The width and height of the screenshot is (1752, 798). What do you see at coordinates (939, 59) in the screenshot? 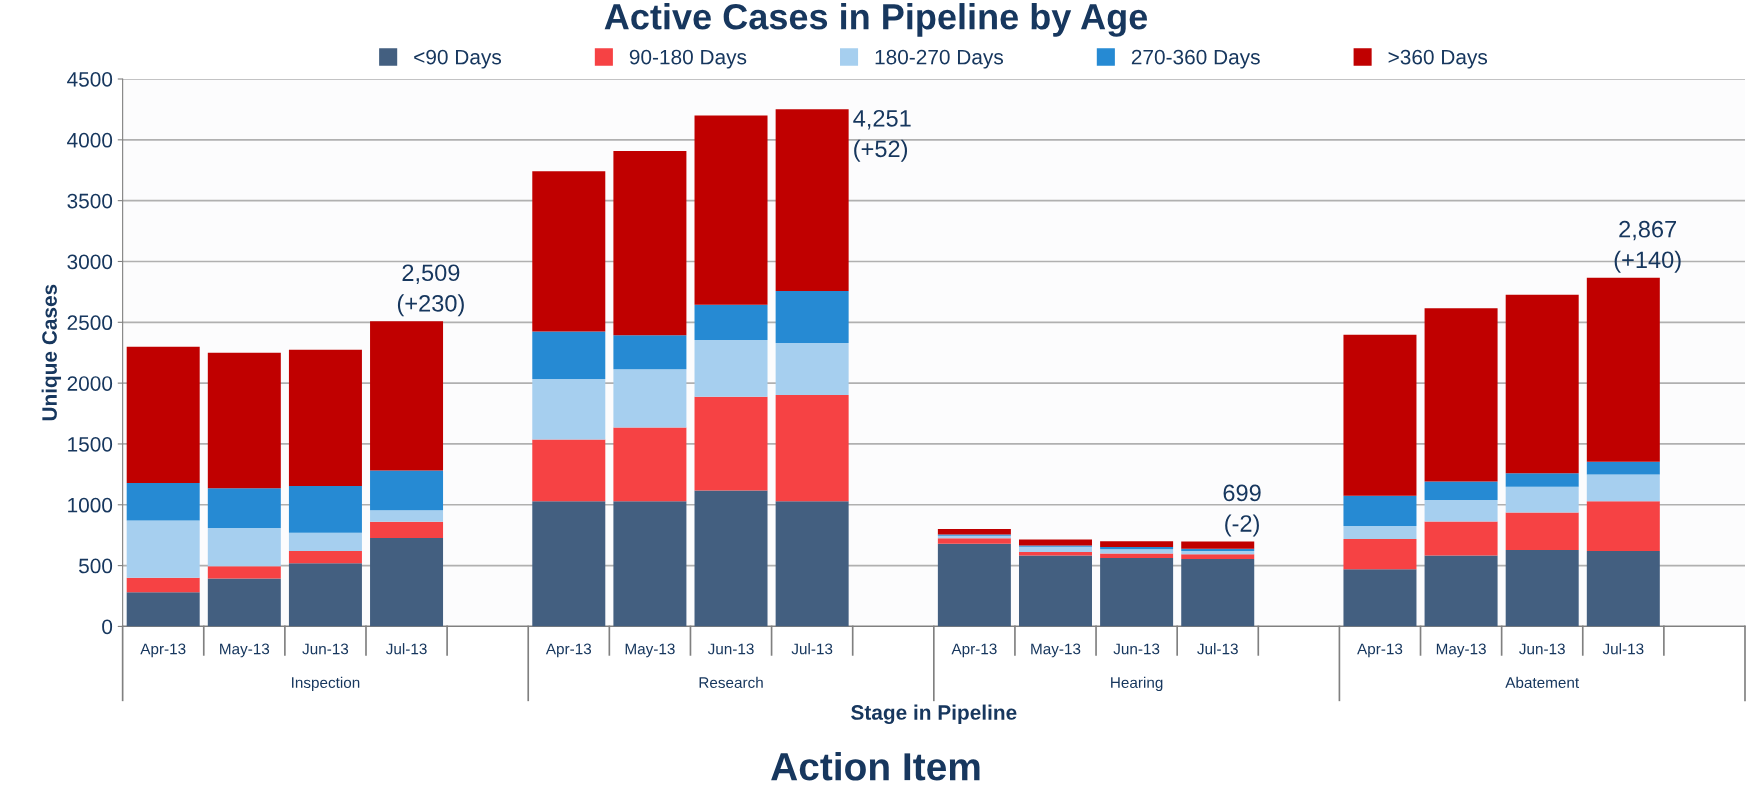
I see `legend-label: 180-270 Days` at bounding box center [939, 59].